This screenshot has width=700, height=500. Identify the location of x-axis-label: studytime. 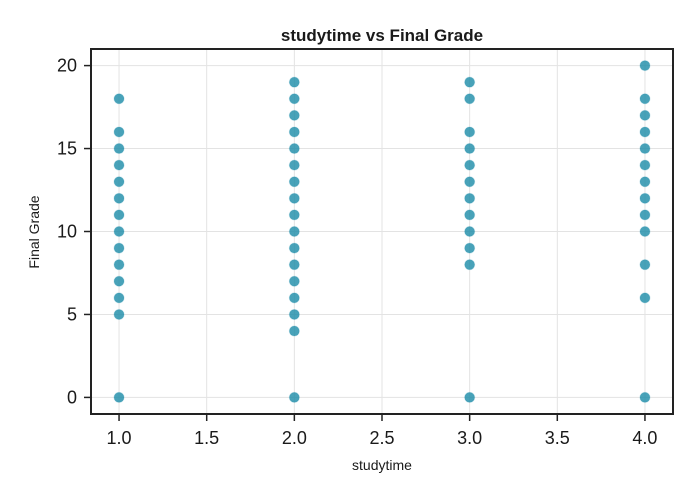
(382, 465).